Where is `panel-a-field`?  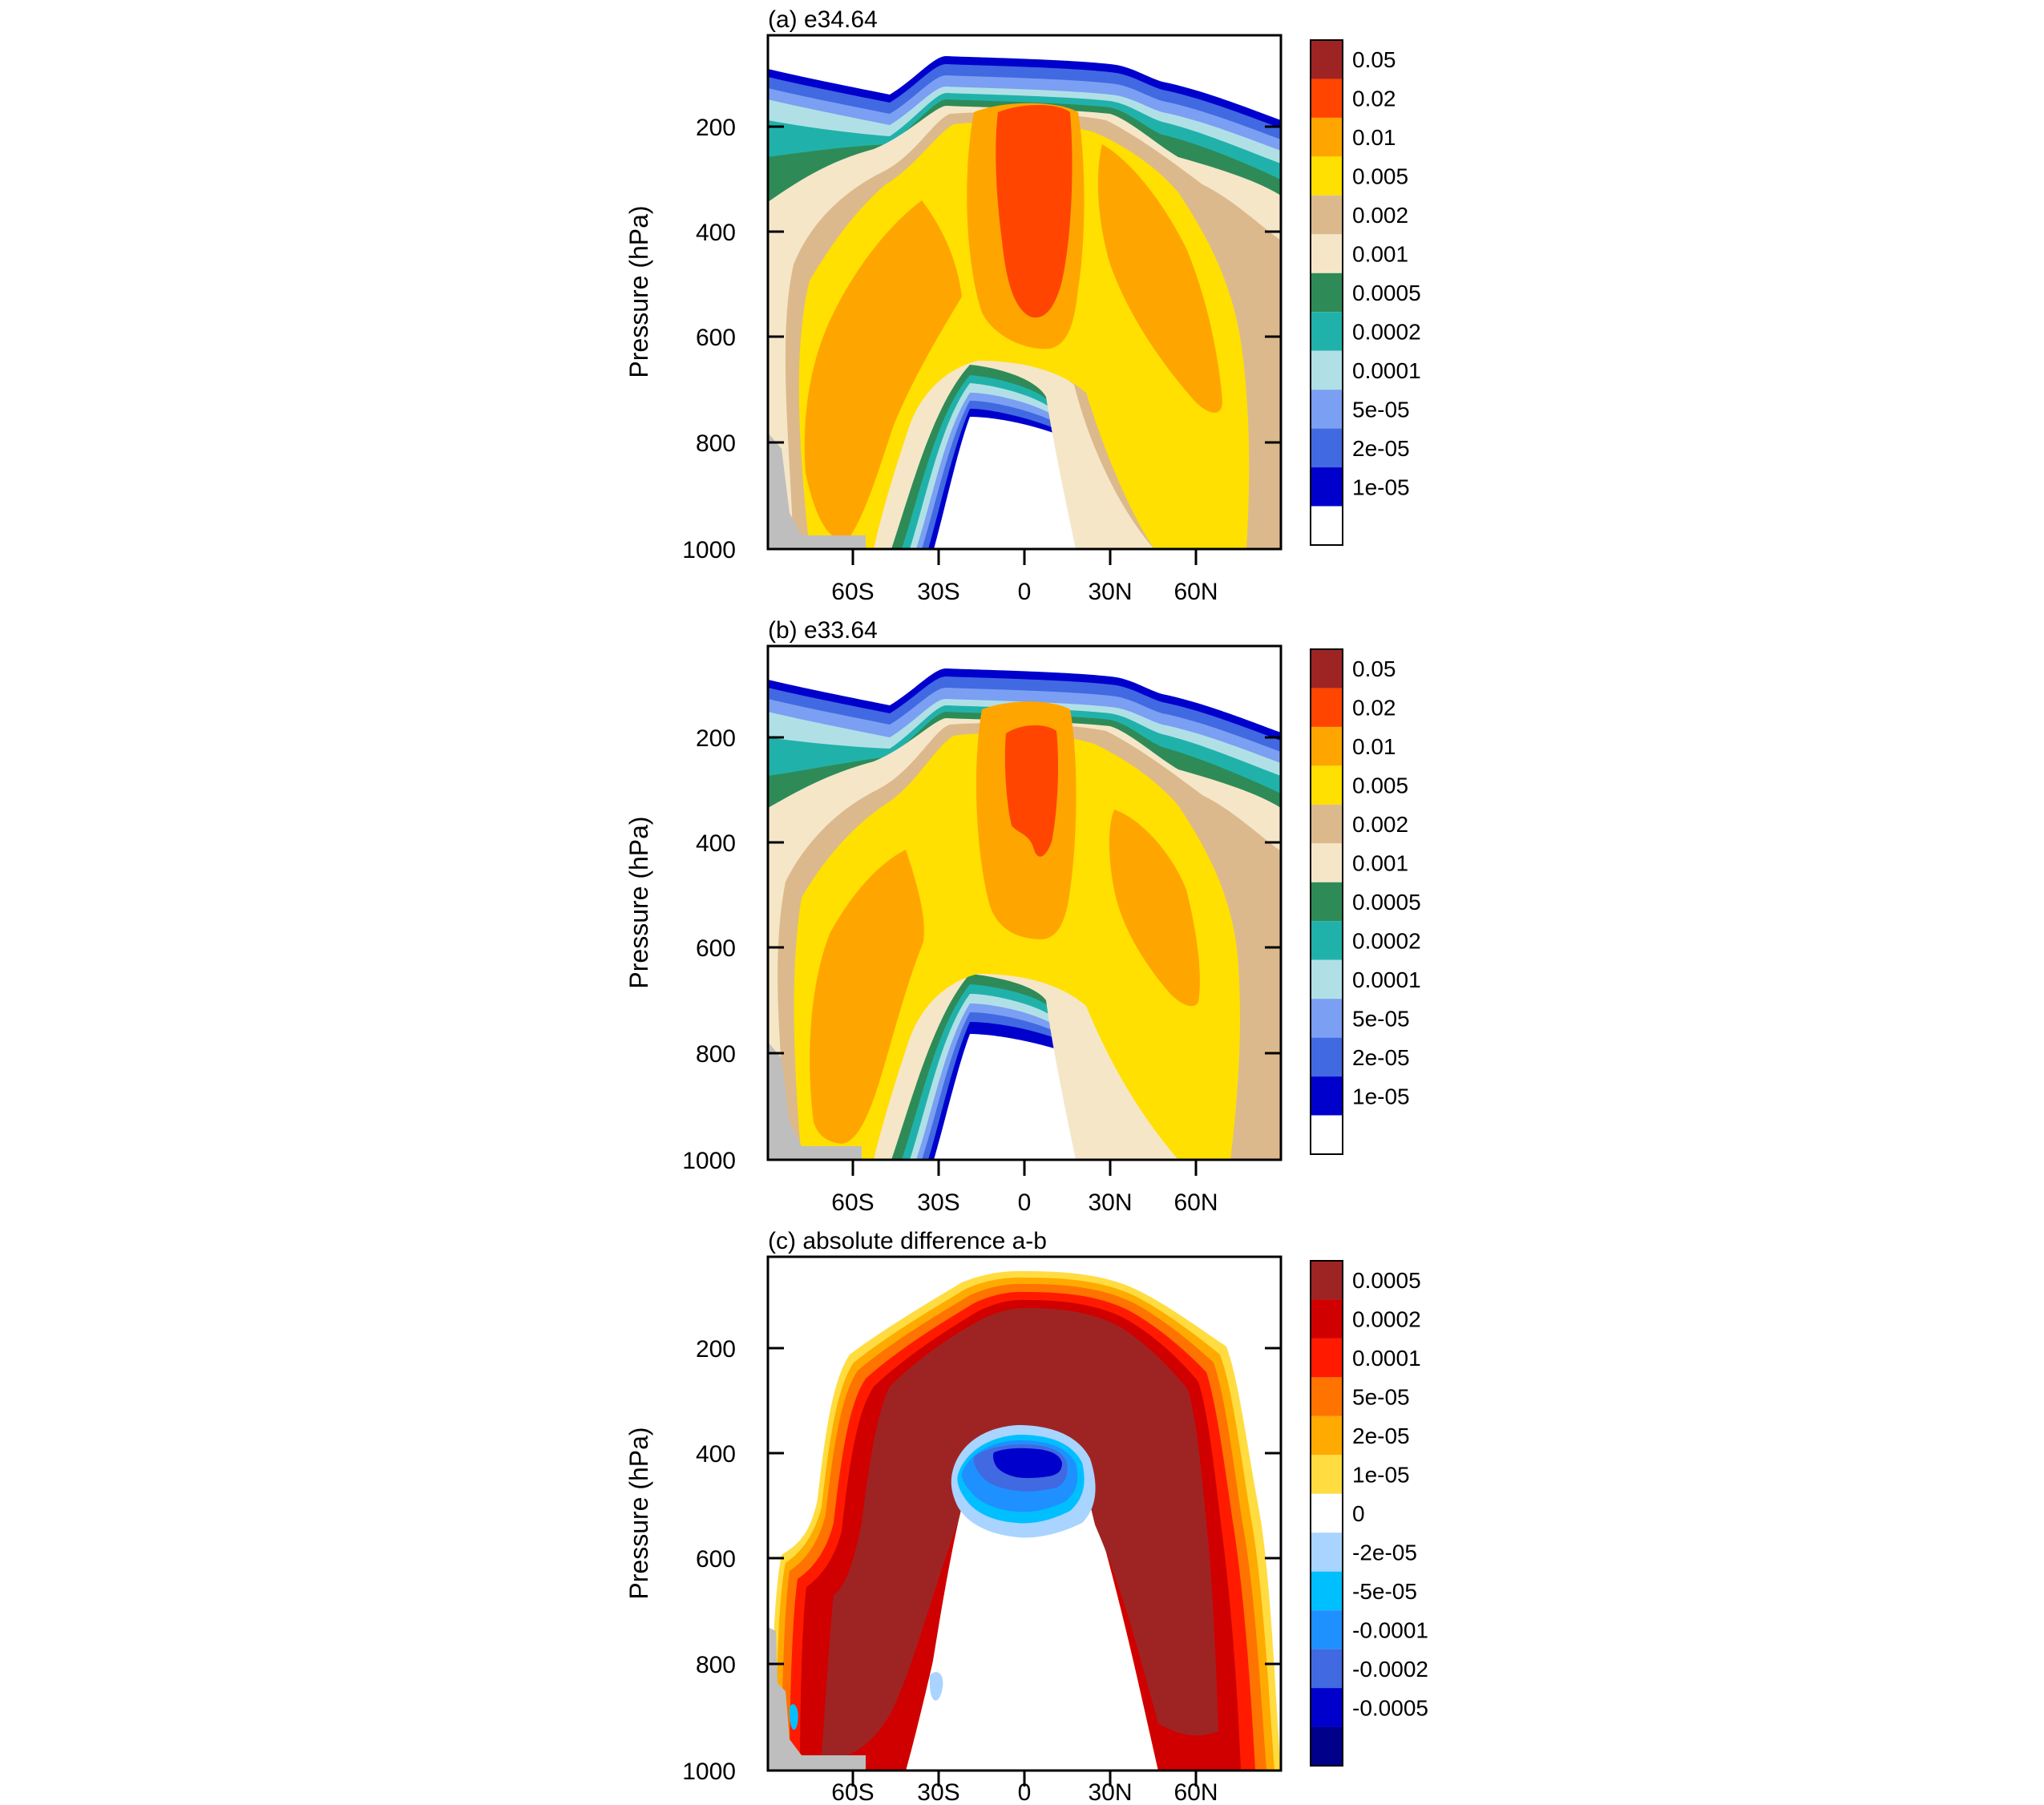
panel-a-field is located at coordinates (1024, 292).